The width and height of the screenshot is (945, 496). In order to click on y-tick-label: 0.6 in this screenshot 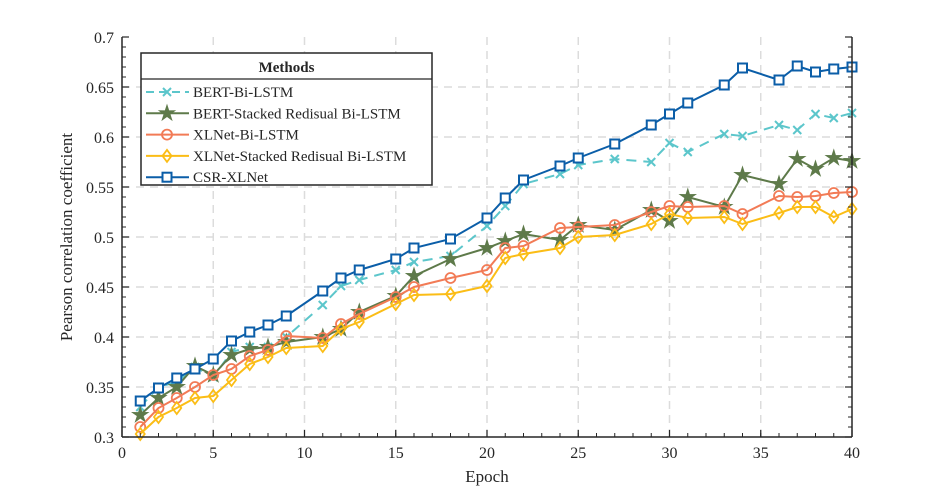, I will do `click(104, 138)`.